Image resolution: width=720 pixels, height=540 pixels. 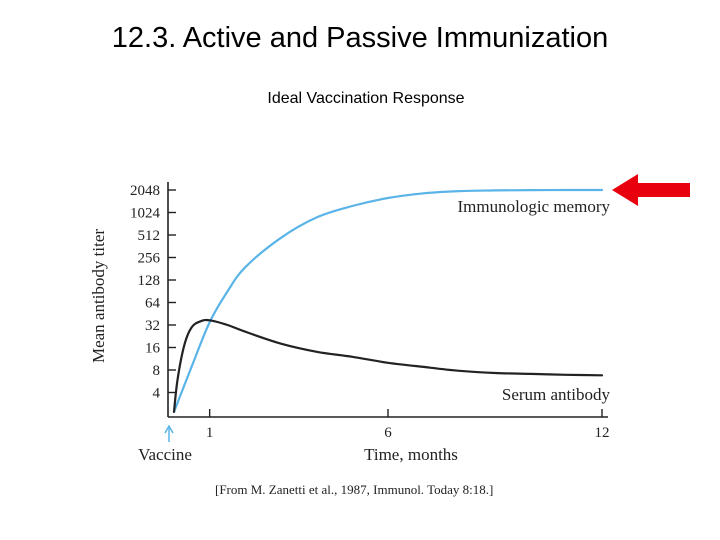 What do you see at coordinates (411, 454) in the screenshot?
I see `x-axis-label: Time, months` at bounding box center [411, 454].